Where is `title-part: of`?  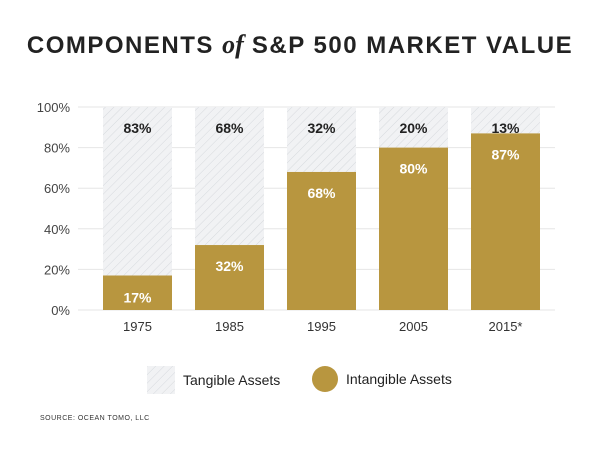
title-part: of is located at coordinates (233, 44).